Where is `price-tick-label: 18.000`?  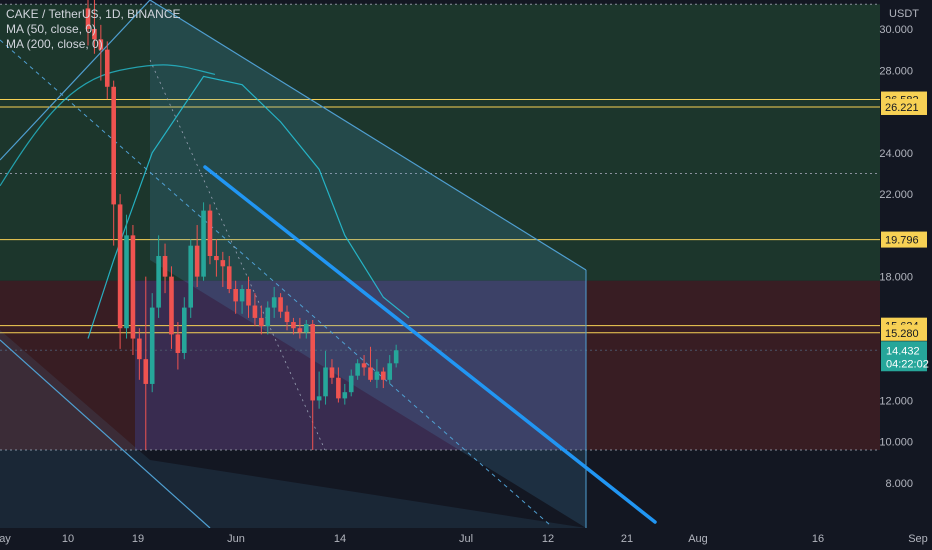
price-tick-label: 18.000 is located at coordinates (896, 278).